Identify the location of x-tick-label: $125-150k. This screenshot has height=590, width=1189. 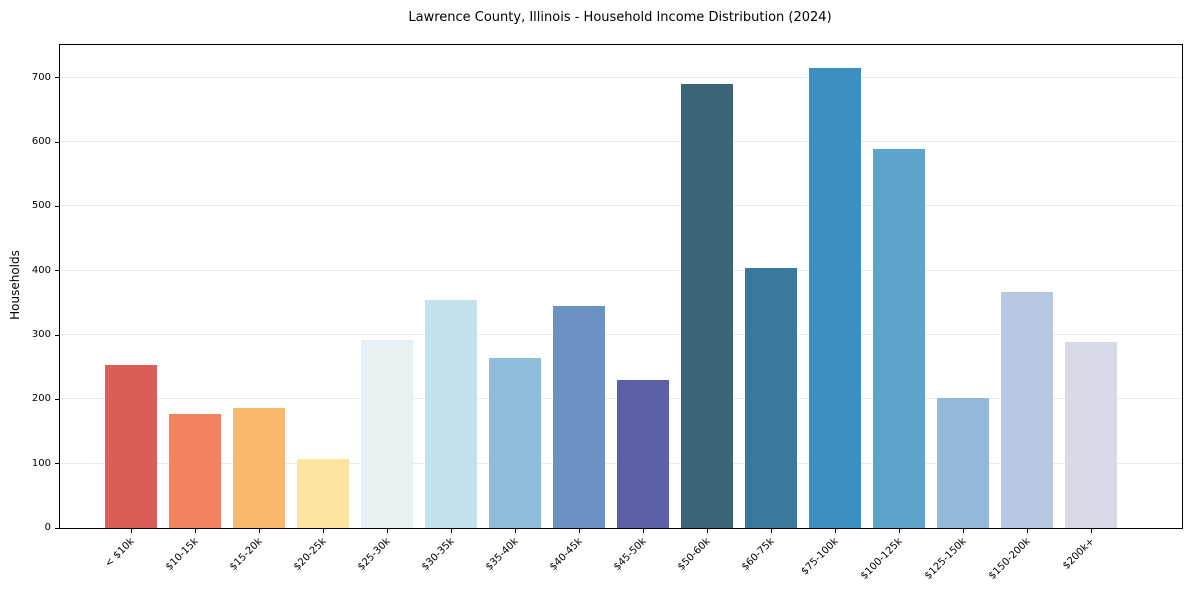
(945, 559).